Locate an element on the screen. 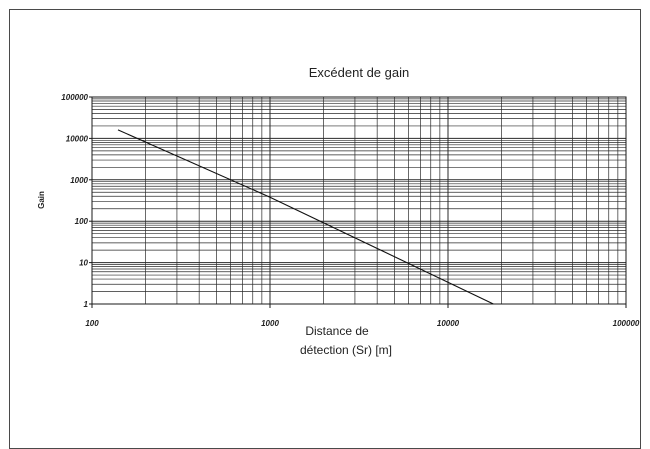 Image resolution: width=650 pixels, height=449 pixels. x-axis-label-line-2: détection (Sr) [m] is located at coordinates (346, 350).